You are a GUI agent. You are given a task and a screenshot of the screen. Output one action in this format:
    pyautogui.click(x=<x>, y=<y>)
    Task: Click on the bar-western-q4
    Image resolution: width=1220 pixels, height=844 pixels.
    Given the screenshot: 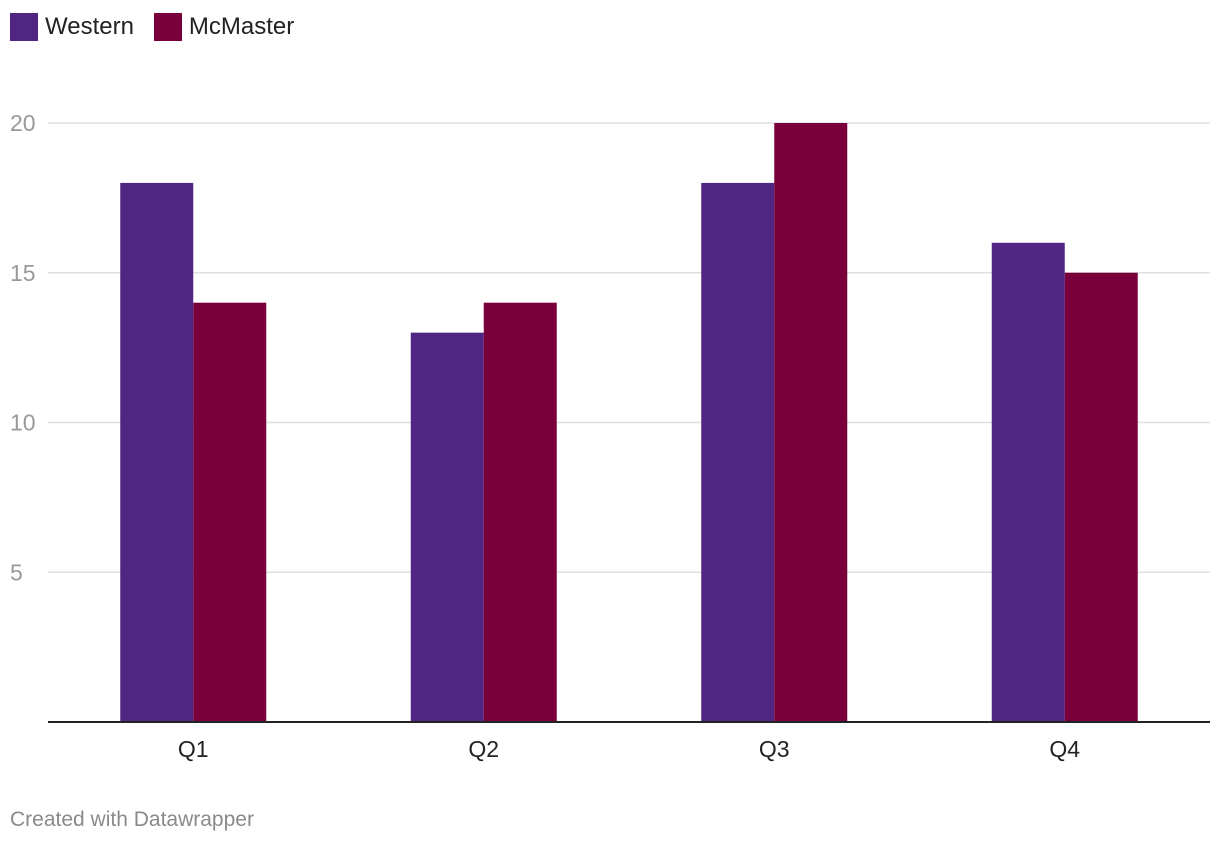 What is the action you would take?
    pyautogui.click(x=1028, y=482)
    